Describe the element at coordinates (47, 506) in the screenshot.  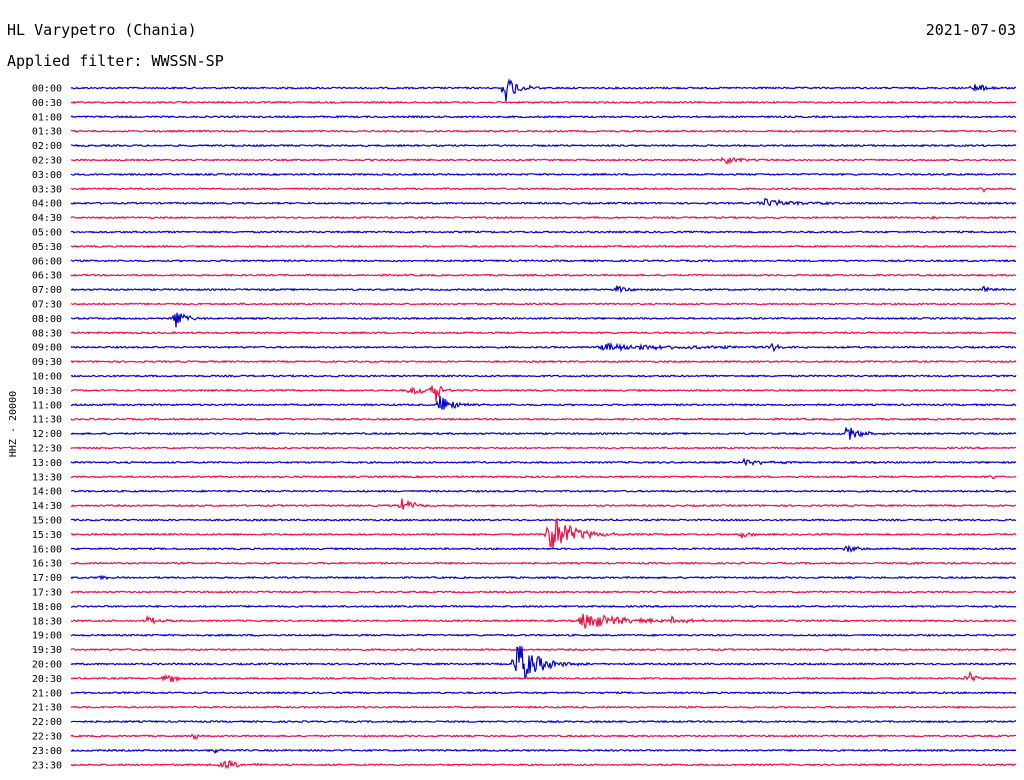
I see `time-label: 14:30` at that location.